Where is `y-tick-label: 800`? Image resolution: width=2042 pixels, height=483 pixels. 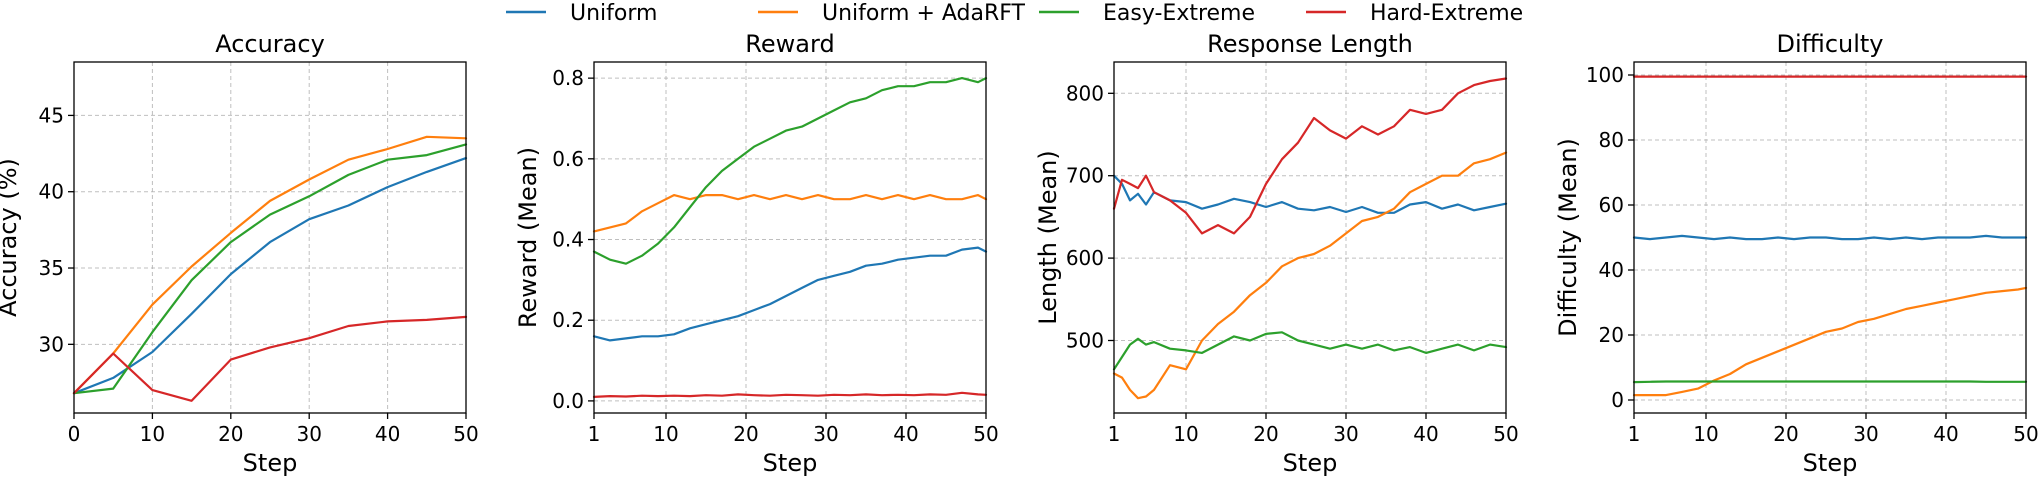
y-tick-label: 800 is located at coordinates (1085, 93).